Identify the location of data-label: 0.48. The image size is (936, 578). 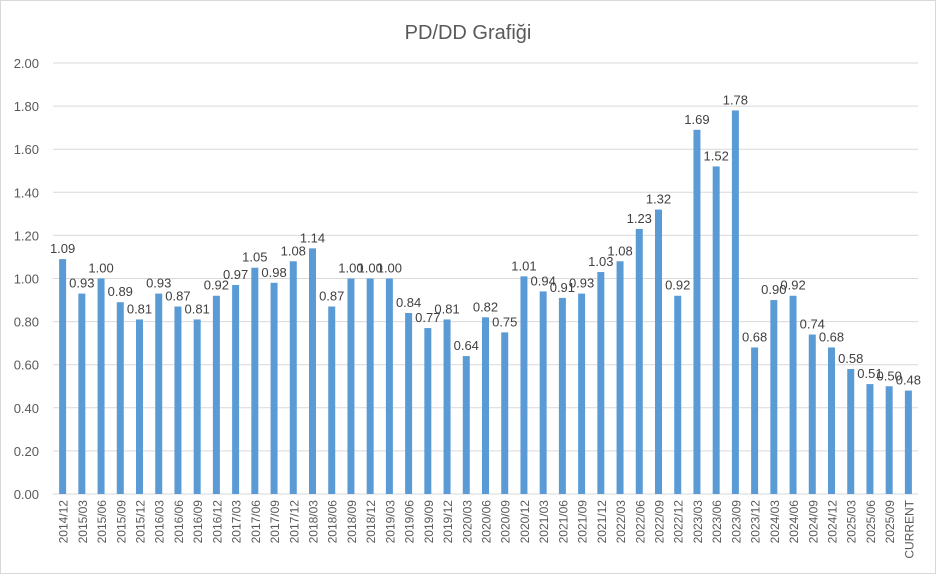
(908, 380).